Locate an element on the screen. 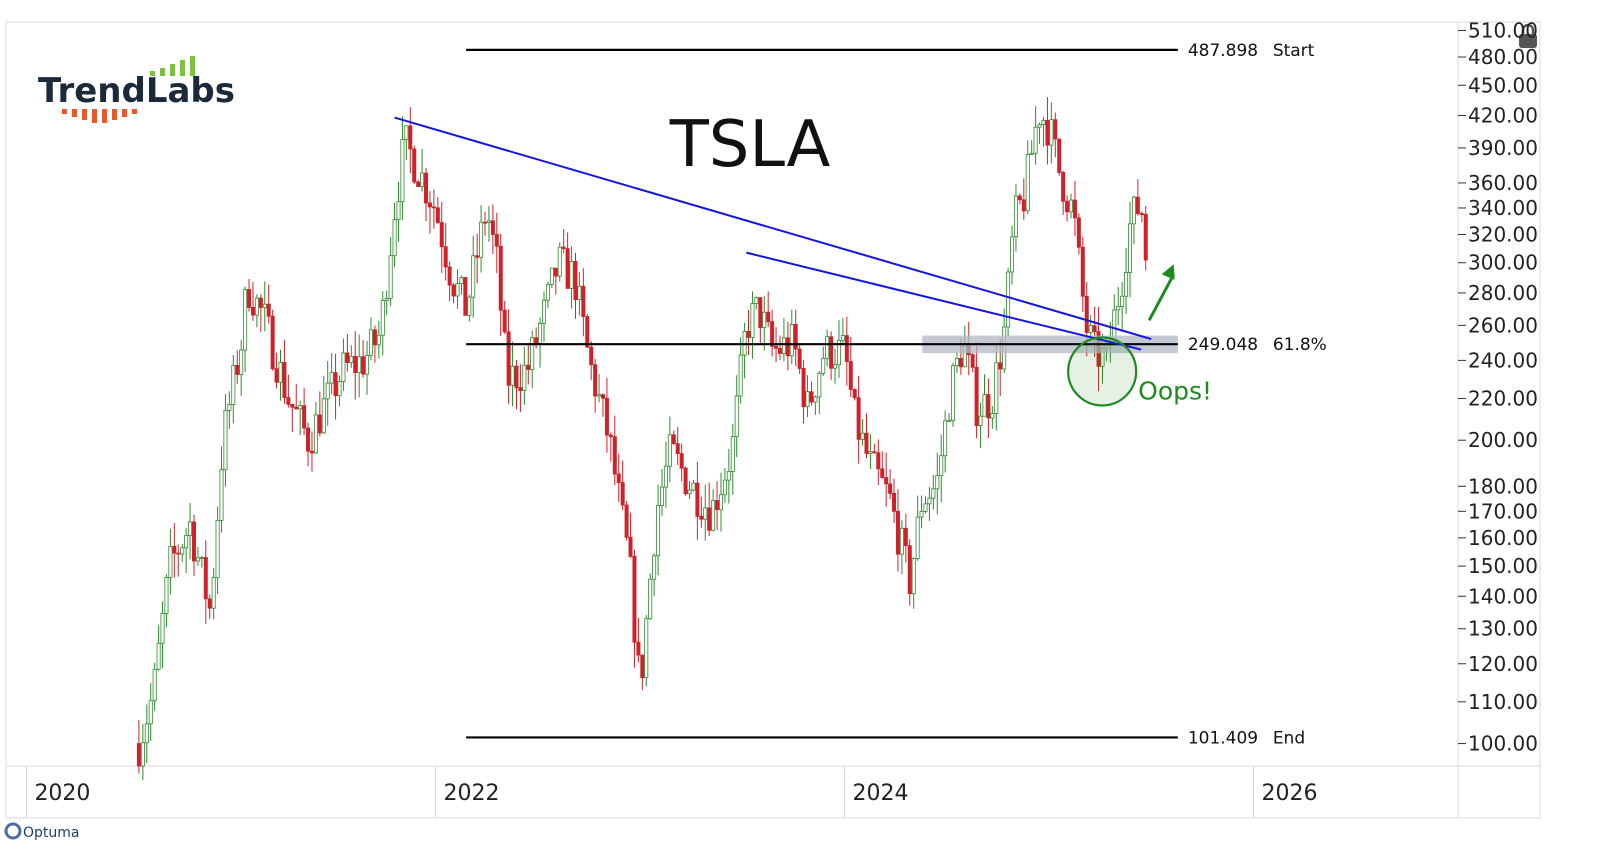 The image size is (1600, 860). lock-icon is located at coordinates (1528, 36).